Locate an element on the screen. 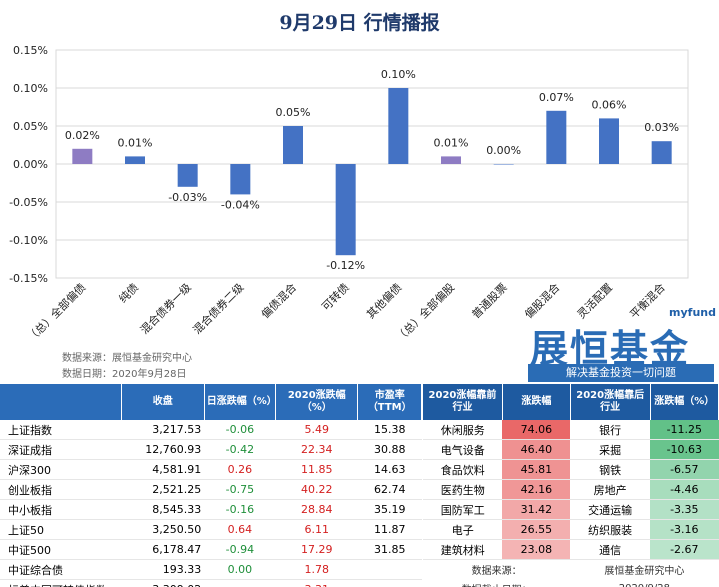 The width and height of the screenshot is (719, 587). index-day-change: -0.16 is located at coordinates (240, 509).